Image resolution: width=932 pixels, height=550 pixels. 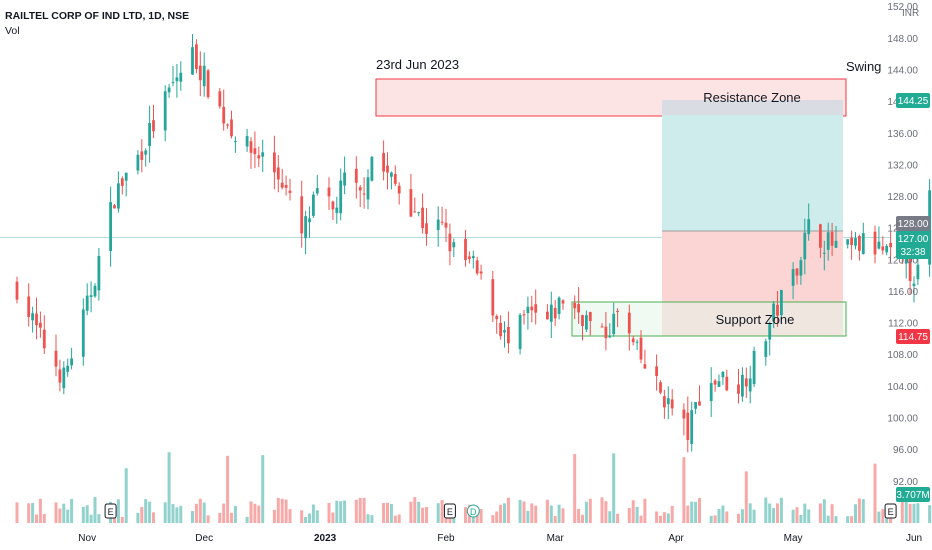 What do you see at coordinates (518, 511) in the screenshot?
I see `event-markers: EEDEE` at bounding box center [518, 511].